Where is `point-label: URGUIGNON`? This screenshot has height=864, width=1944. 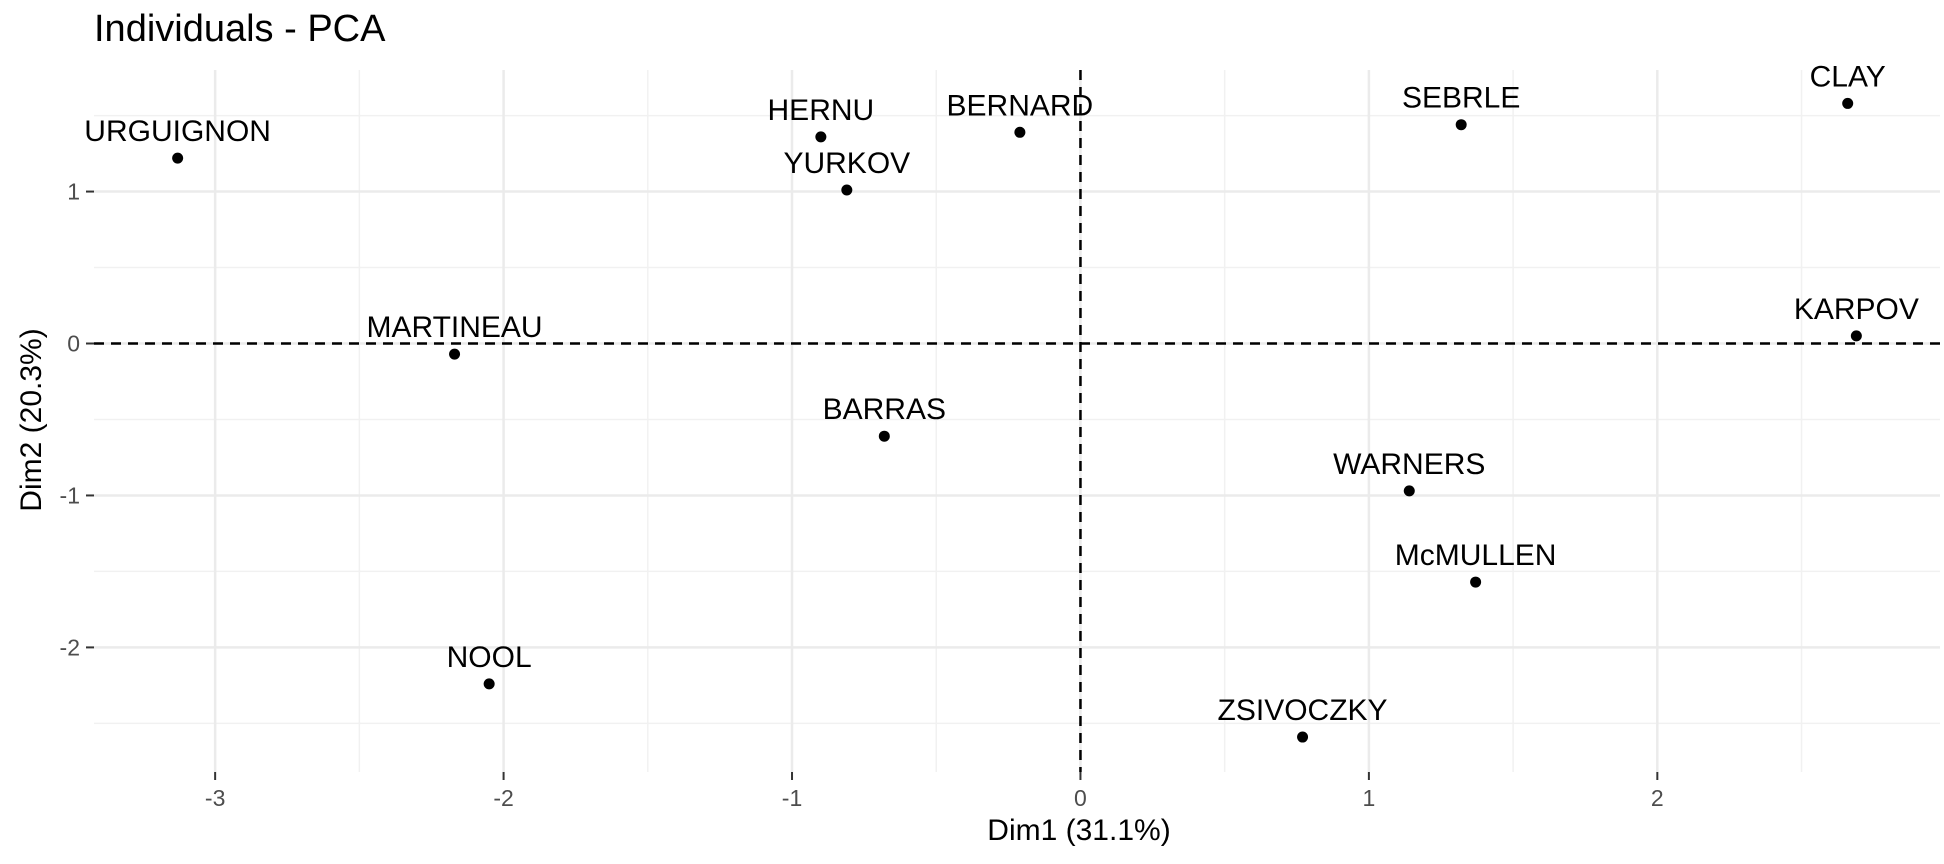
point-label: URGUIGNON is located at coordinates (177, 131).